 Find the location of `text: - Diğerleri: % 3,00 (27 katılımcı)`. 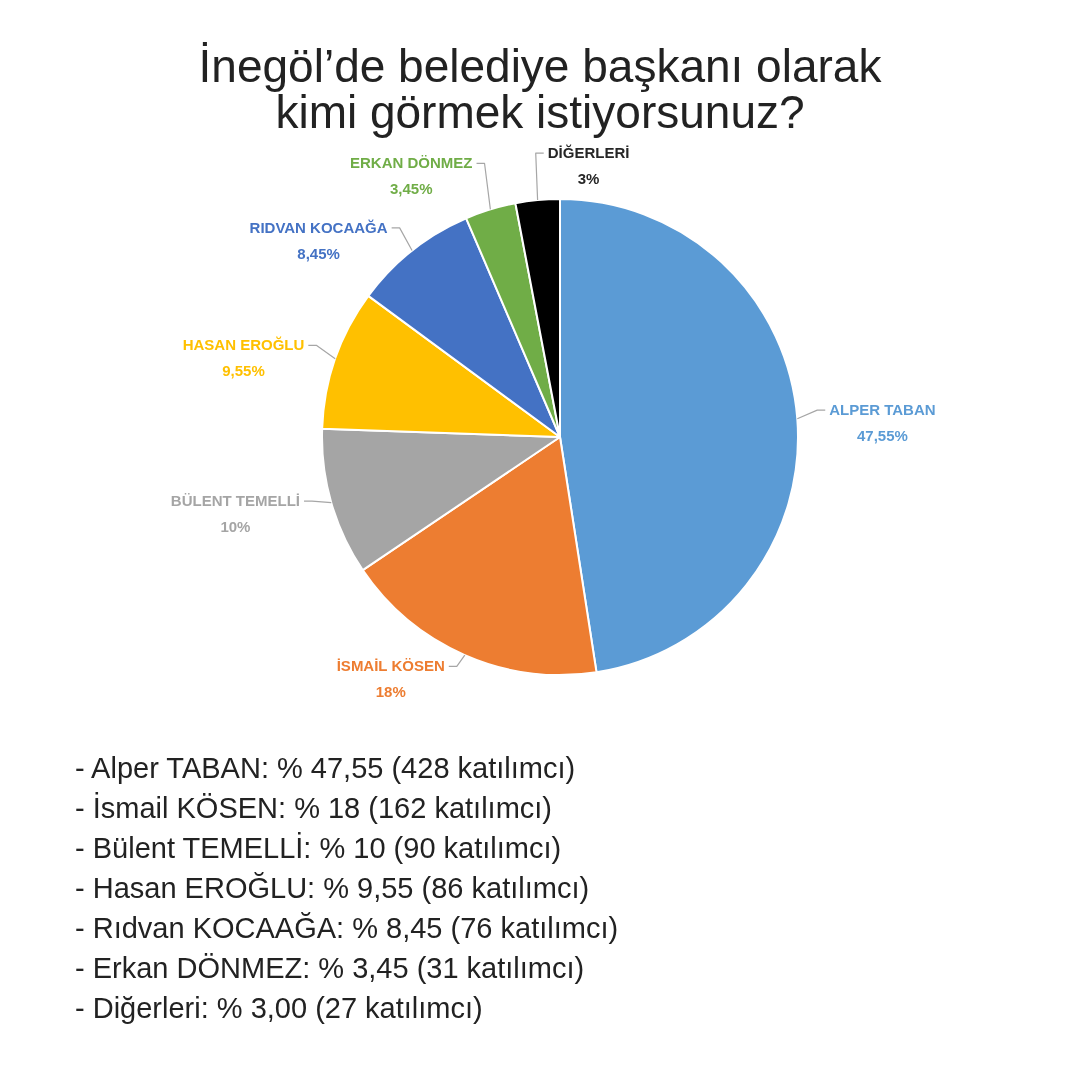

text: - Diğerleri: % 3,00 (27 katılımcı) is located at coordinates (279, 1008).